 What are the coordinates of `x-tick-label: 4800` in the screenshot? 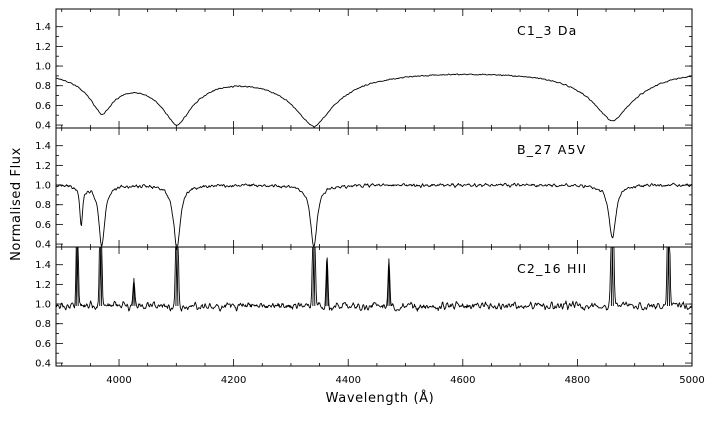 It's located at (577, 380).